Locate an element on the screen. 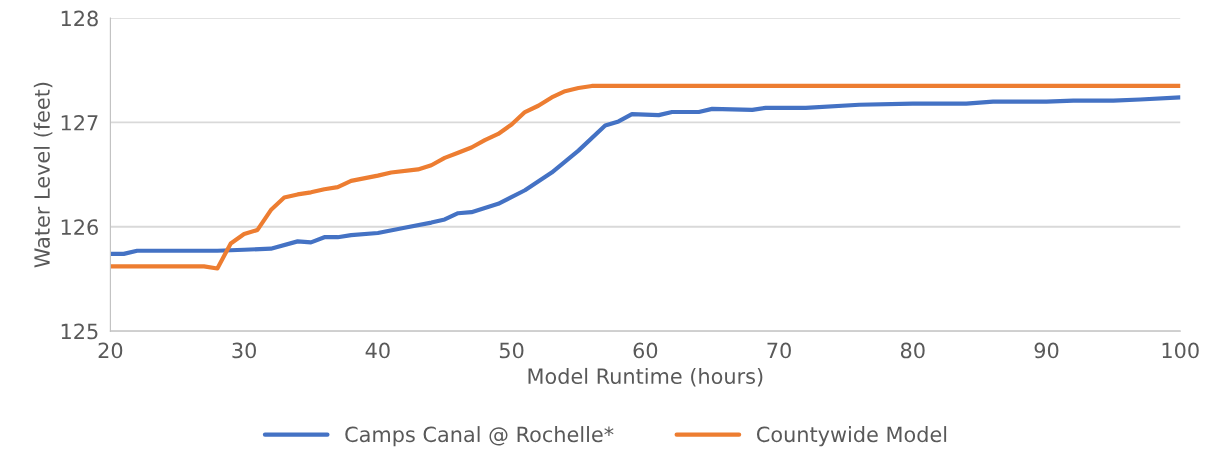 The width and height of the screenshot is (1213, 465). x-tick-label: 40 is located at coordinates (377, 350).